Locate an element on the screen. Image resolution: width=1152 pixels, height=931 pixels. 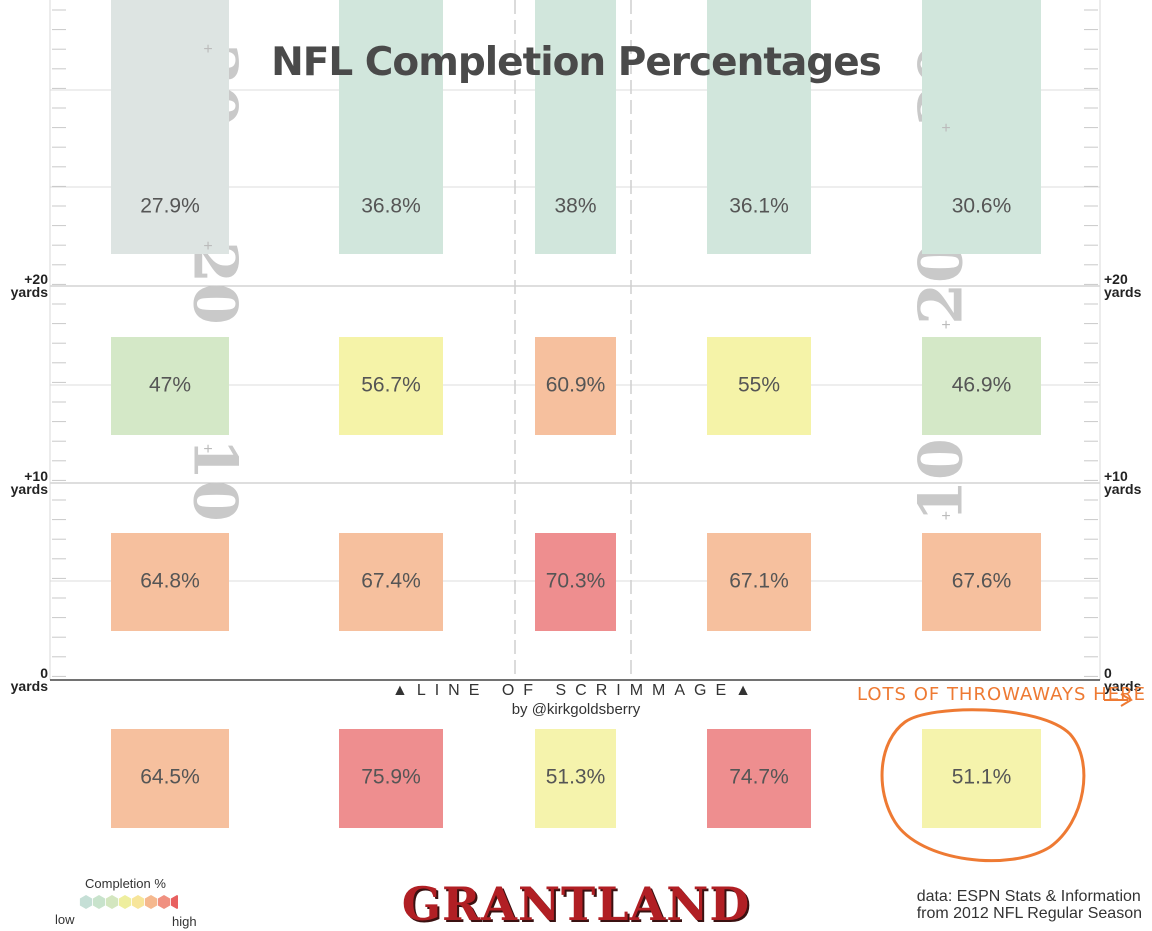
marker-left-icon: ▲ is located at coordinates (404, 690).